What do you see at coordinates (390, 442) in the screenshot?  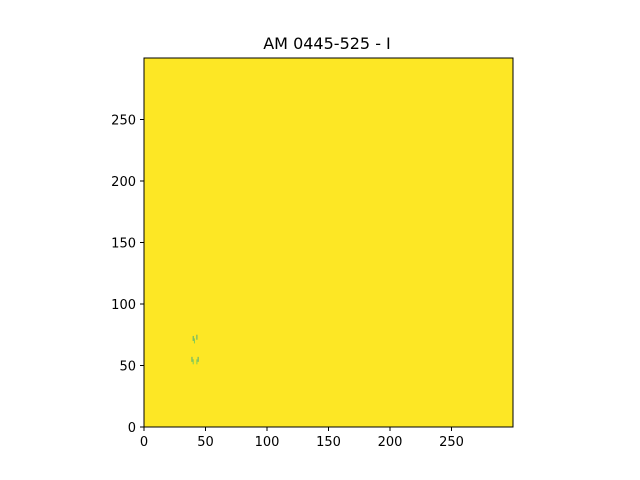 I see `x-tick-label-200: 200` at bounding box center [390, 442].